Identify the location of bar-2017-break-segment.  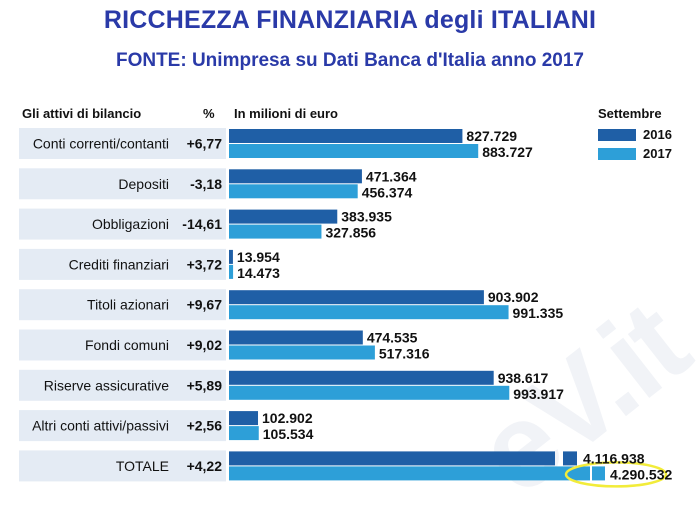
(598, 473).